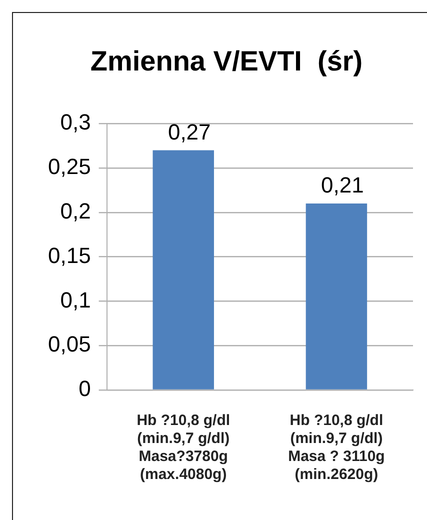  Describe the element at coordinates (189, 131) in the screenshot. I see `data-label: 0,27` at that location.